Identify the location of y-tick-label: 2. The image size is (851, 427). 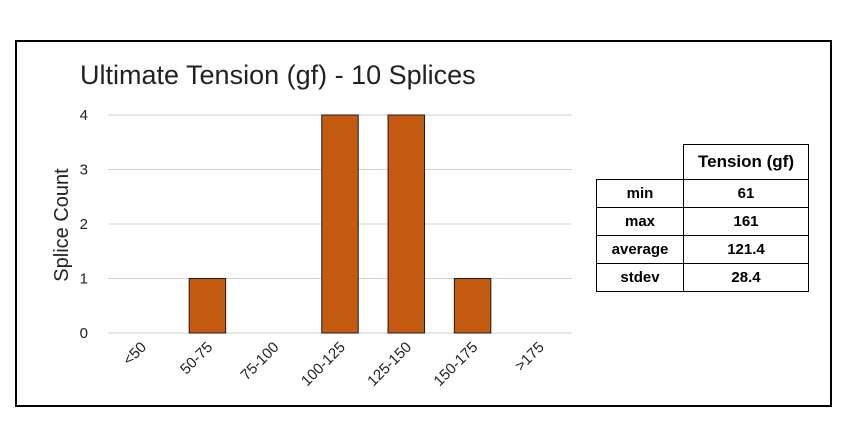
(84, 224).